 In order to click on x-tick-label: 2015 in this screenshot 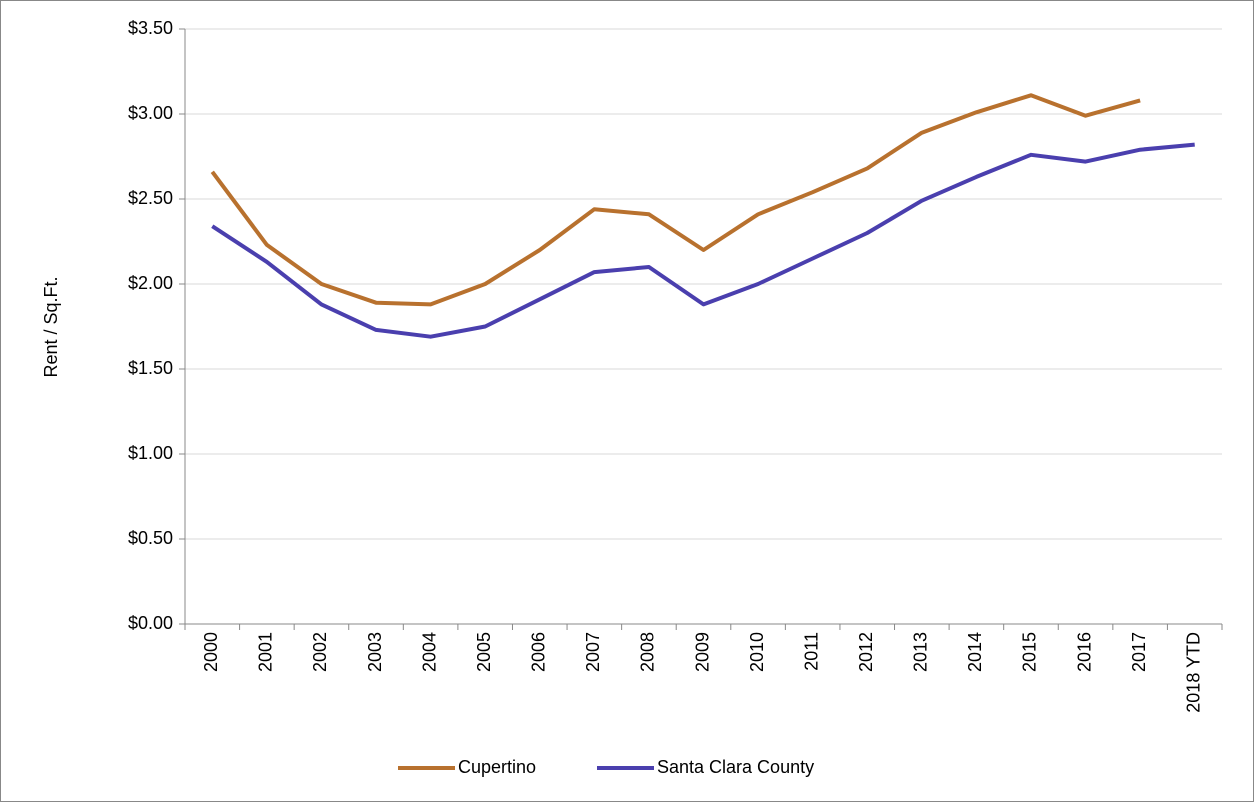, I will do `click(1030, 652)`.